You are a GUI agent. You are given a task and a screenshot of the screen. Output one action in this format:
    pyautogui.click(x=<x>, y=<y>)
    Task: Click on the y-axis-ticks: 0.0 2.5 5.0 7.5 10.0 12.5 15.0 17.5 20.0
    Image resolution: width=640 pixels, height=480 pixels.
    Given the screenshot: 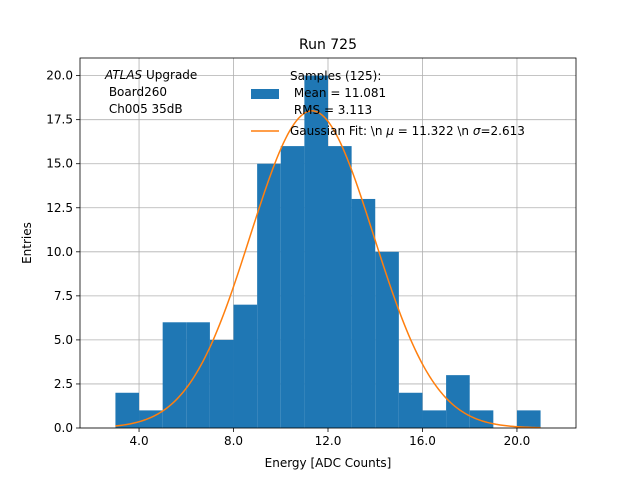 What is the action you would take?
    pyautogui.click(x=63, y=252)
    